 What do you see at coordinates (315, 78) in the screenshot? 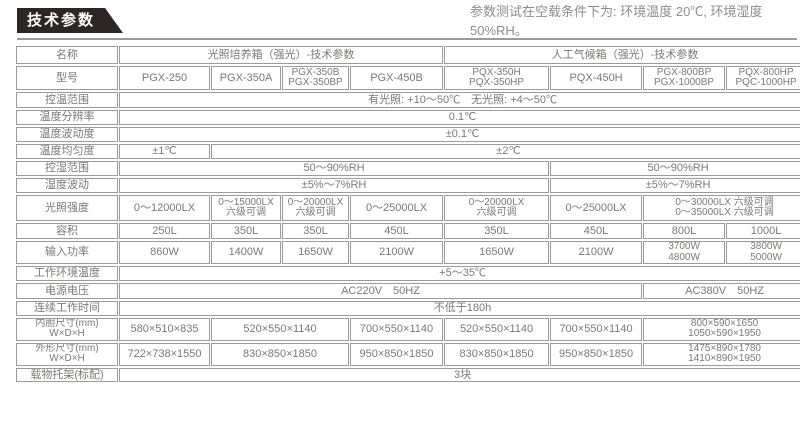
I see `model-cell: PGX-350B PGX-350BP` at bounding box center [315, 78].